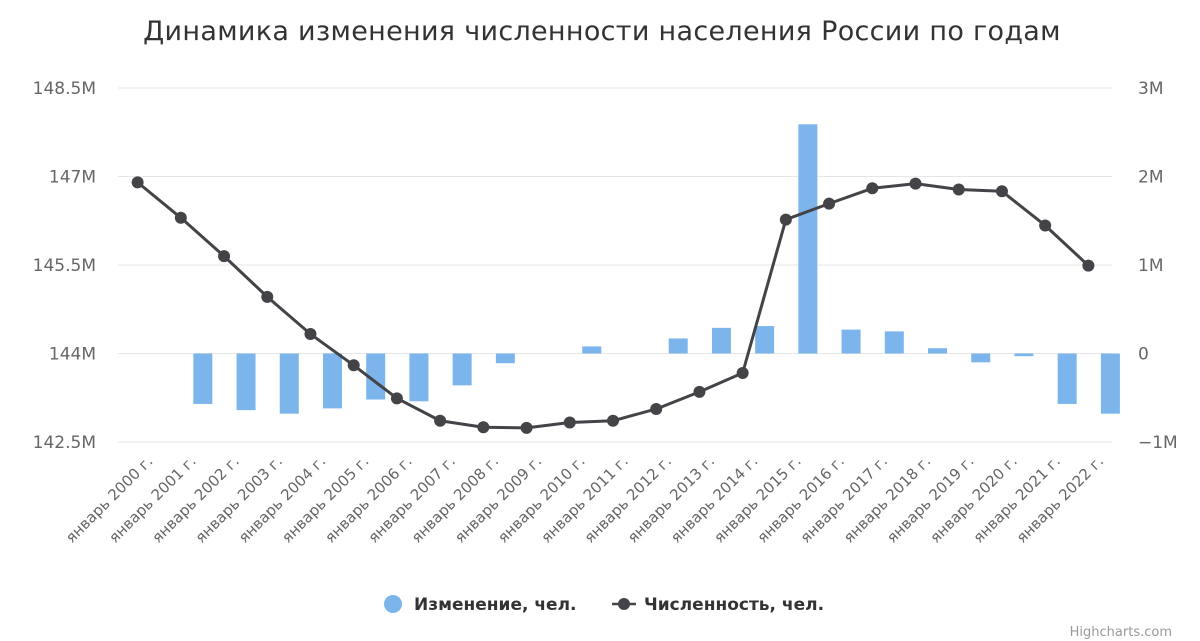 The height and width of the screenshot is (641, 1200). I want to click on legend: Изменение, чел. Численность, чел., so click(604, 605).